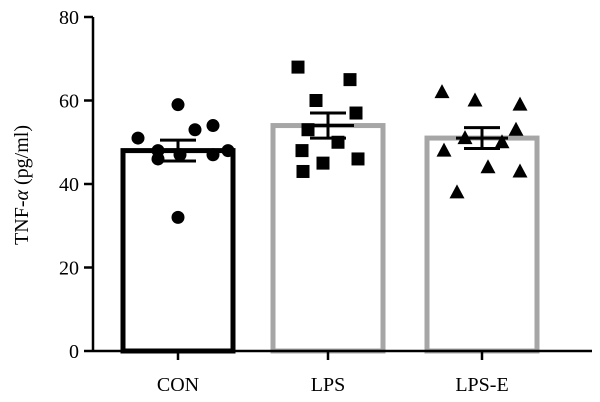 This screenshot has height=402, width=600. I want to click on y-axis-title: TNF-α (pg/ml), so click(22, 185).